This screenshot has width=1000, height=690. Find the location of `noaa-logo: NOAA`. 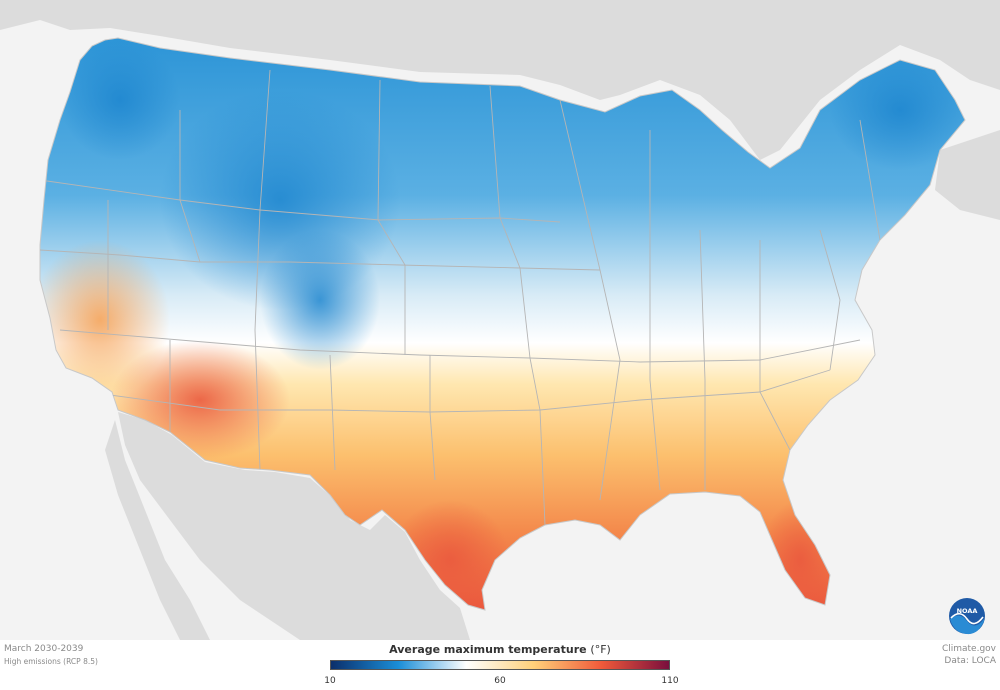

noaa-logo: NOAA is located at coordinates (967, 616).